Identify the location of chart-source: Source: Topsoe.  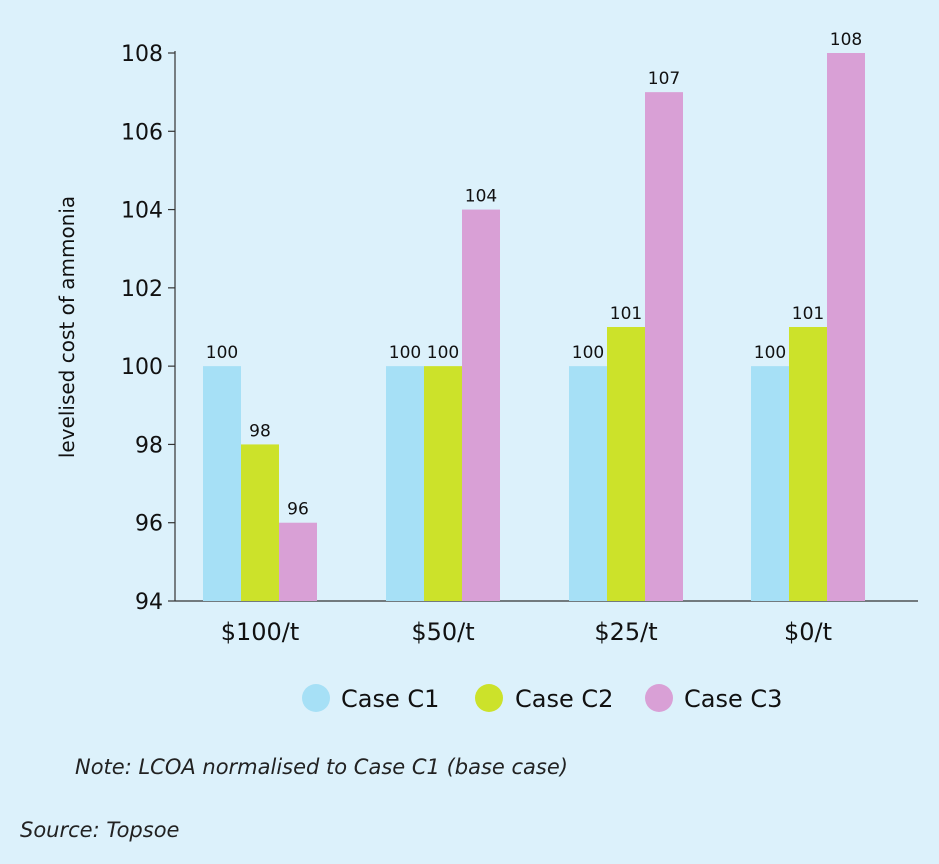
(100, 830).